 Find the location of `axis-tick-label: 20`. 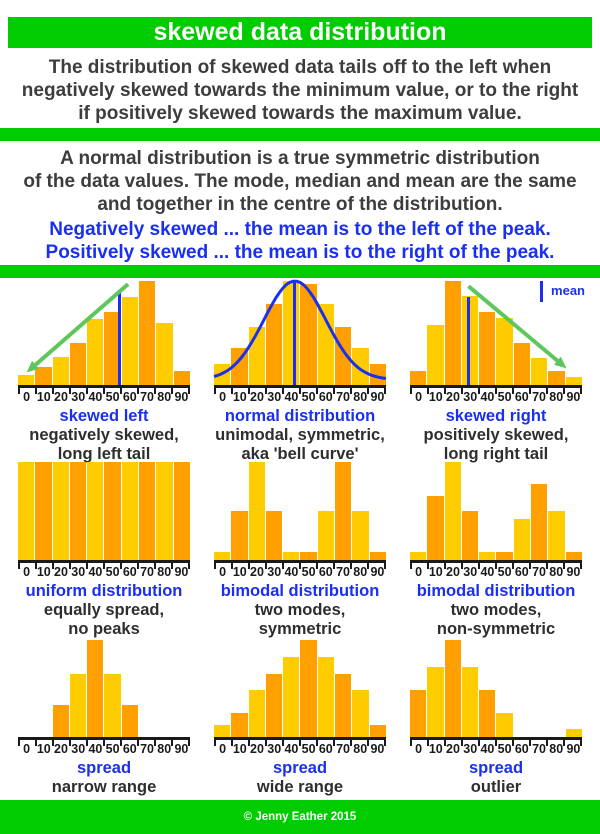

axis-tick-label: 20 is located at coordinates (61, 749).